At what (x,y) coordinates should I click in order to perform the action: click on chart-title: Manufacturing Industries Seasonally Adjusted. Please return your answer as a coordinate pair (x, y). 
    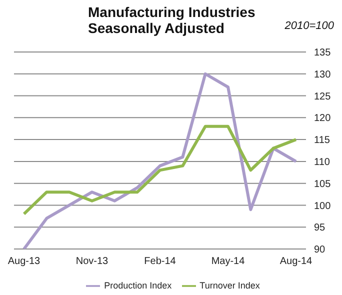
    Looking at the image, I should click on (172, 20).